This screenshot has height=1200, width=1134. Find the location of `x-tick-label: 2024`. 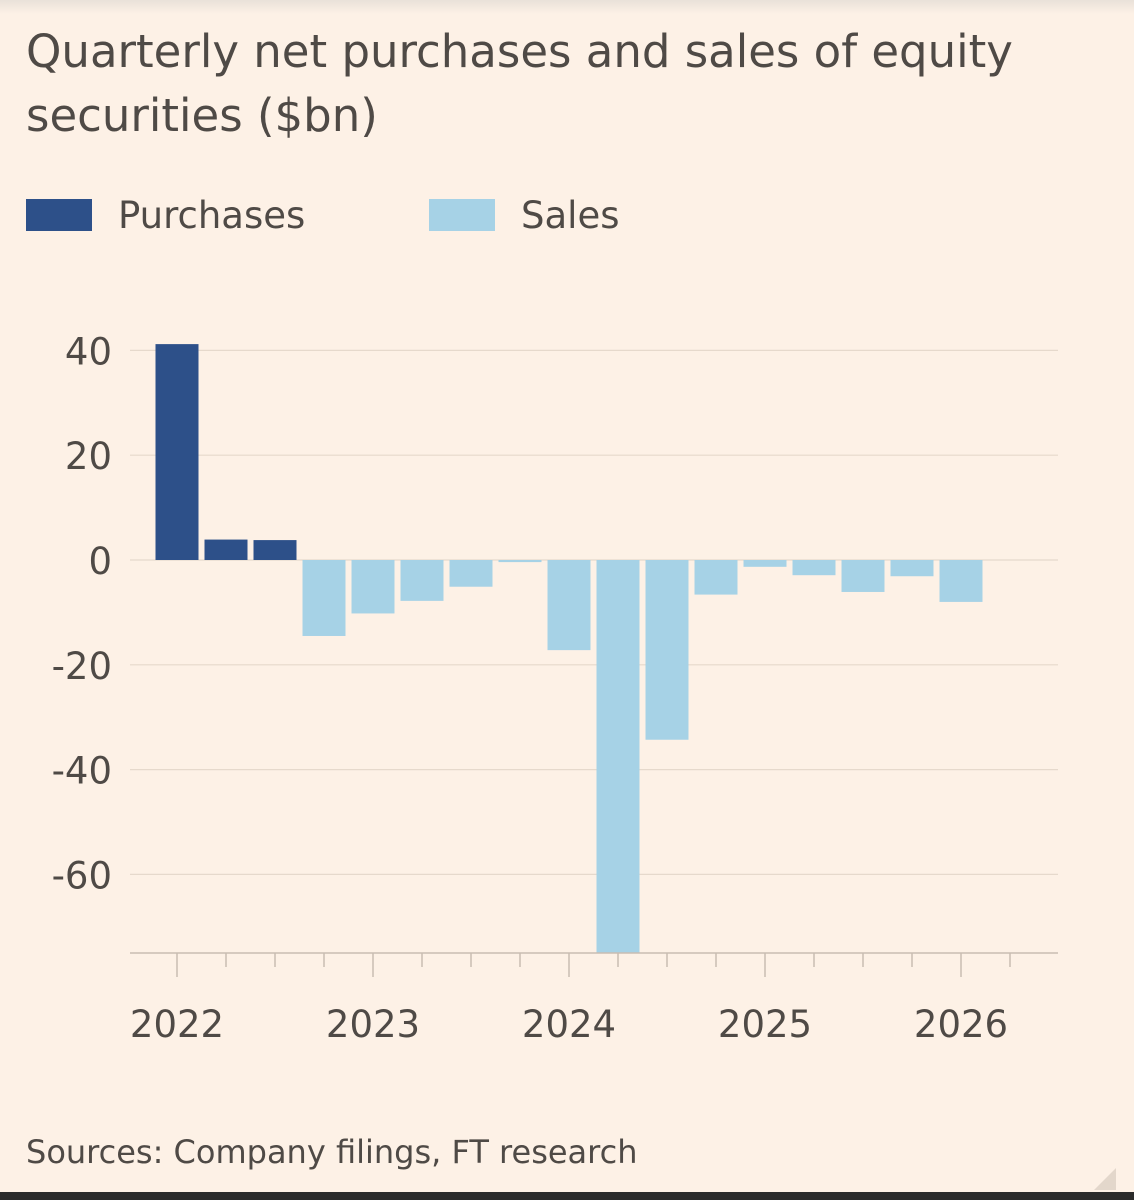

x-tick-label: 2024 is located at coordinates (569, 1024).